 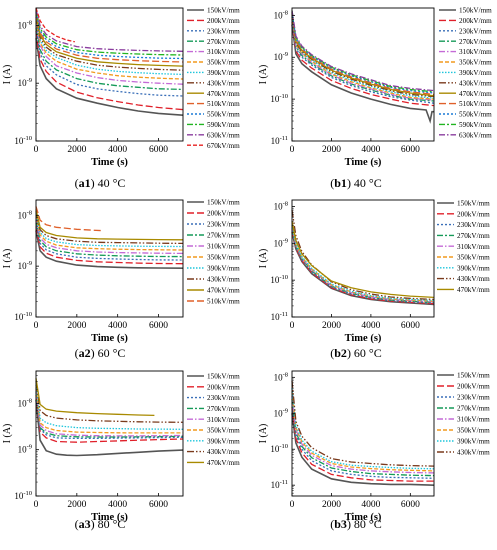 What do you see at coordinates (223, 115) in the screenshot?
I see `legend-label: 550kV/mm` at bounding box center [223, 115].